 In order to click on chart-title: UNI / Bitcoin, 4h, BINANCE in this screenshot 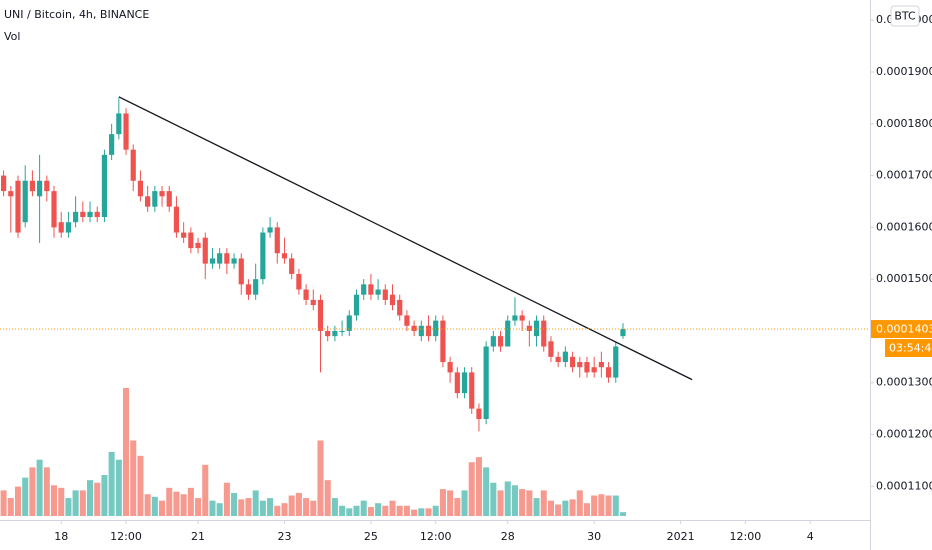, I will do `click(76, 14)`.